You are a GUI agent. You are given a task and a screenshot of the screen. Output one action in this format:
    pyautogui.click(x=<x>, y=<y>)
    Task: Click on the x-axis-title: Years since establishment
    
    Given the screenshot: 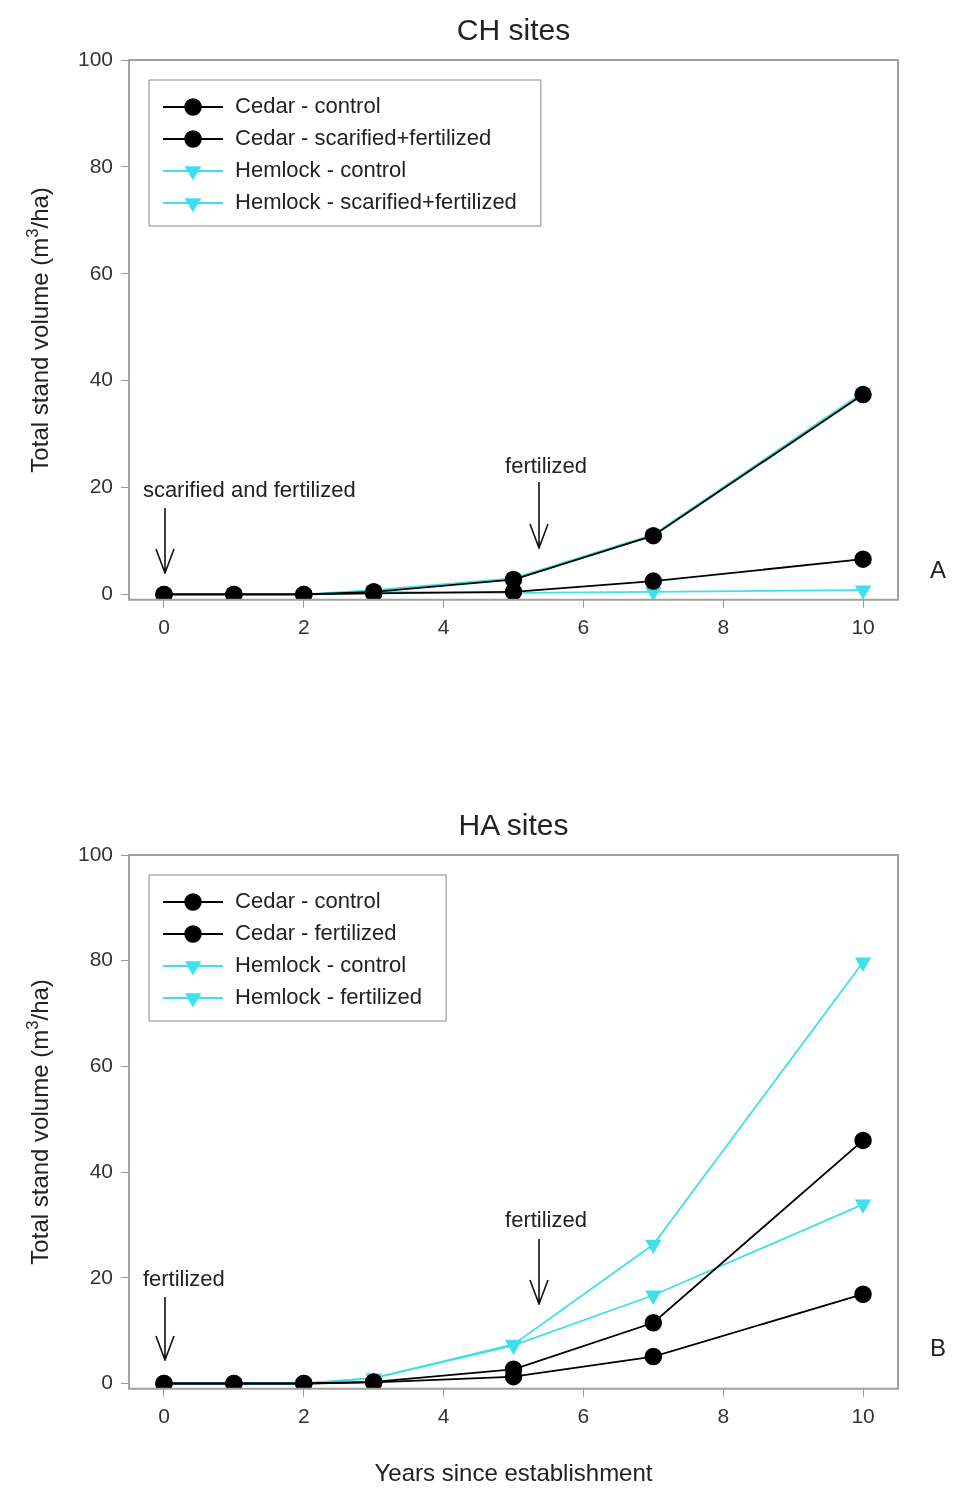 What is the action you would take?
    pyautogui.click(x=513, y=1472)
    